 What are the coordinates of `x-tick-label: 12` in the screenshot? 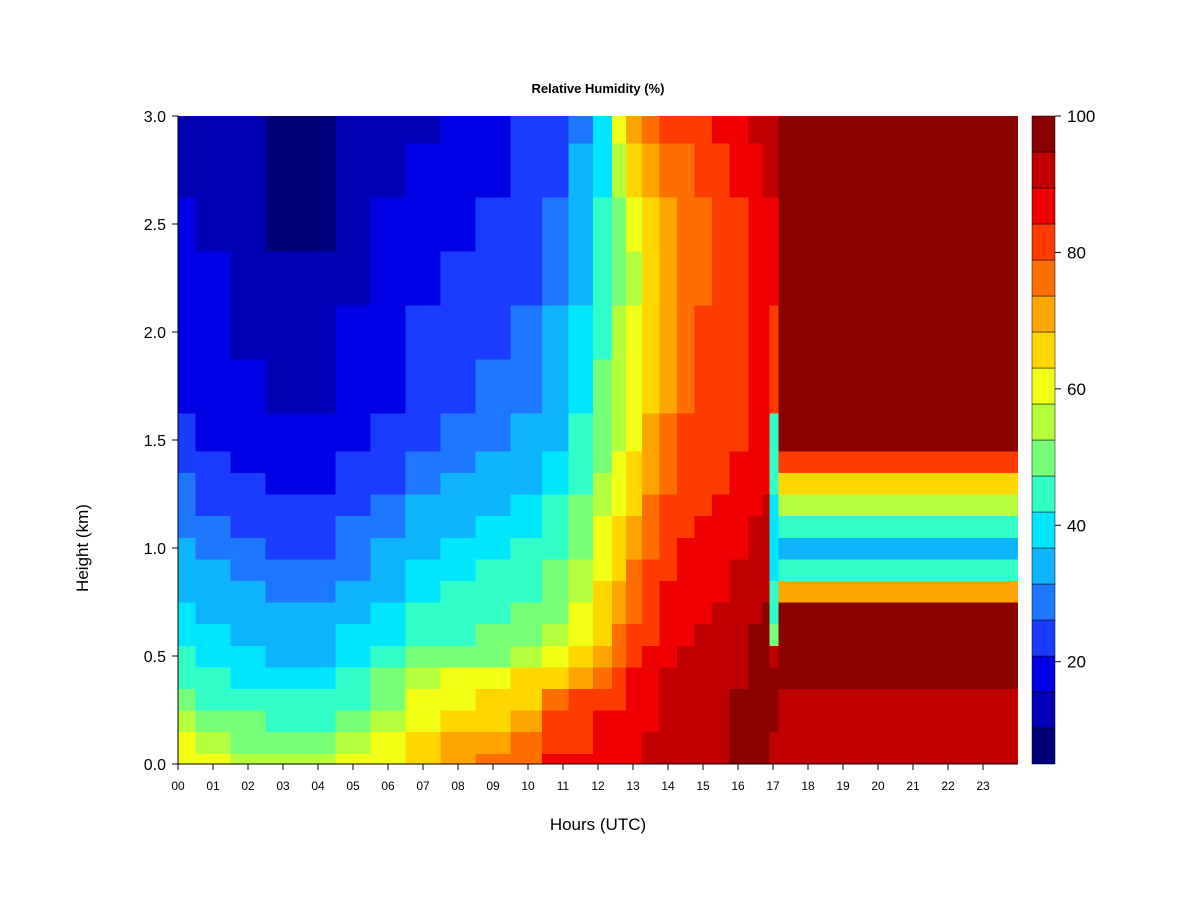 It's located at (598, 786).